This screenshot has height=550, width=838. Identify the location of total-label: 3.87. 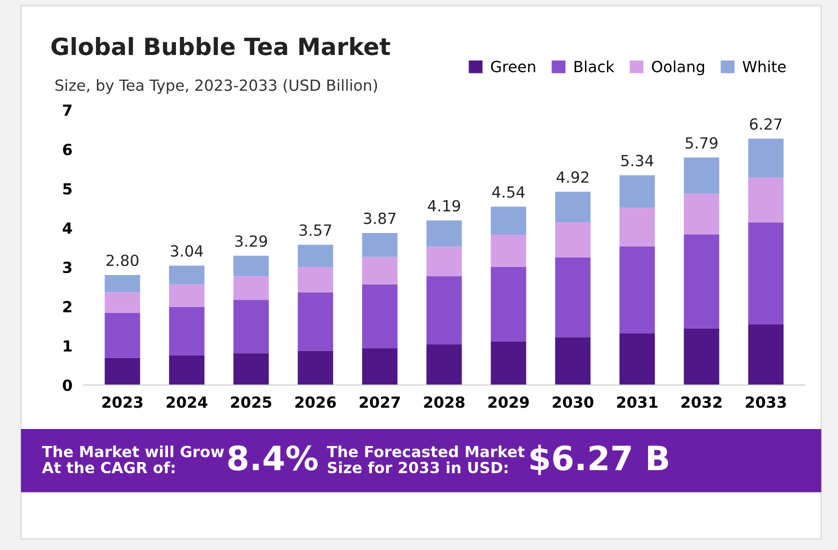
(380, 218).